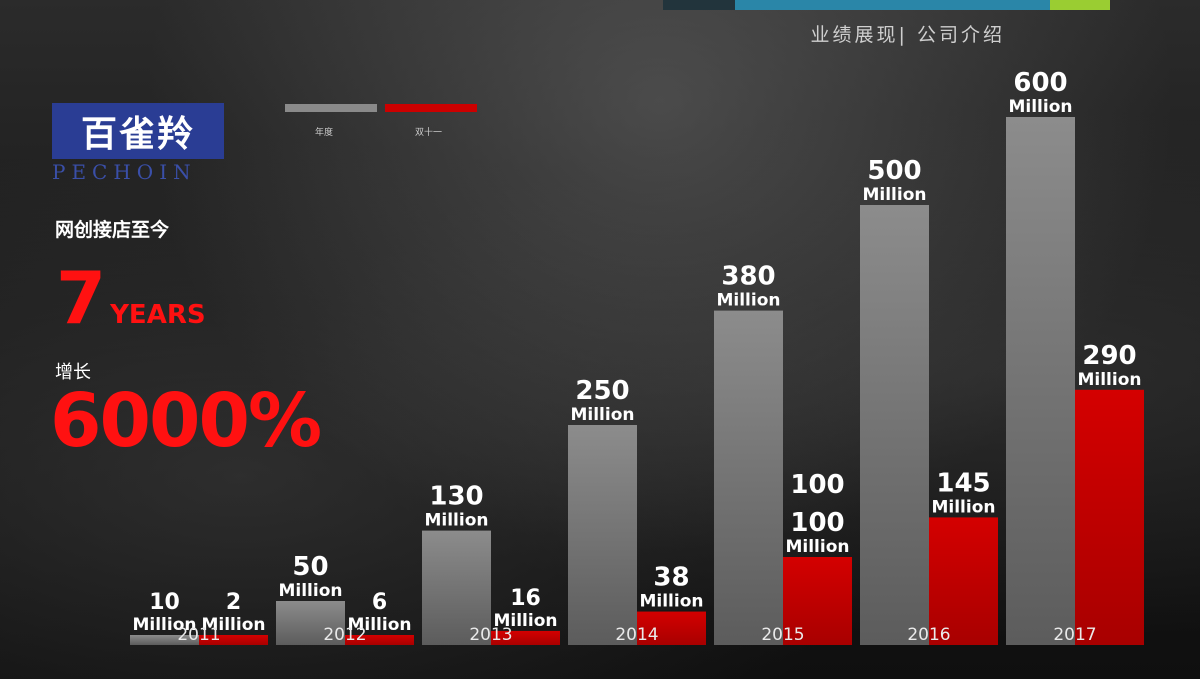  What do you see at coordinates (429, 133) in the screenshot?
I see `legend-double11-label: 双十一` at bounding box center [429, 133].